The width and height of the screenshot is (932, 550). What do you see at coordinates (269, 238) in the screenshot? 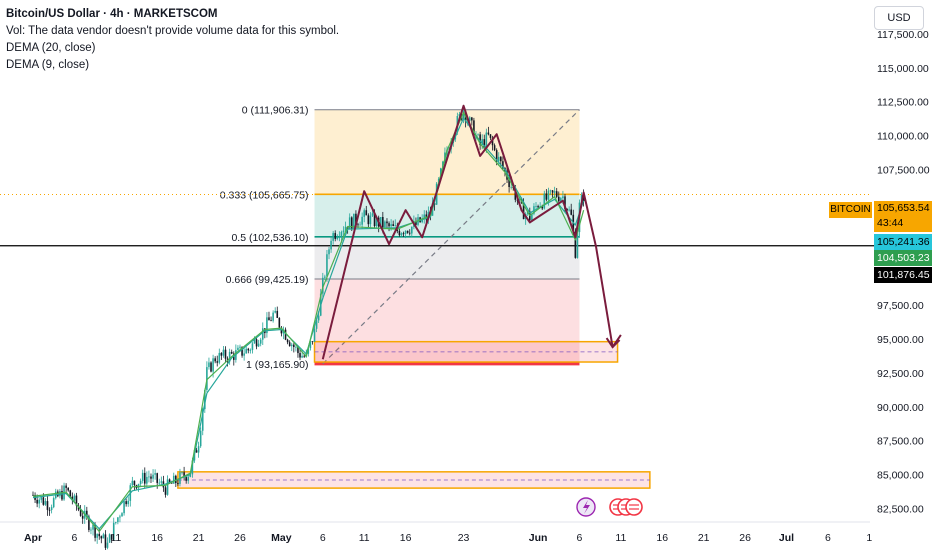
I see `fib-label-0-5: 0.5 (102,536.10)` at bounding box center [269, 238].